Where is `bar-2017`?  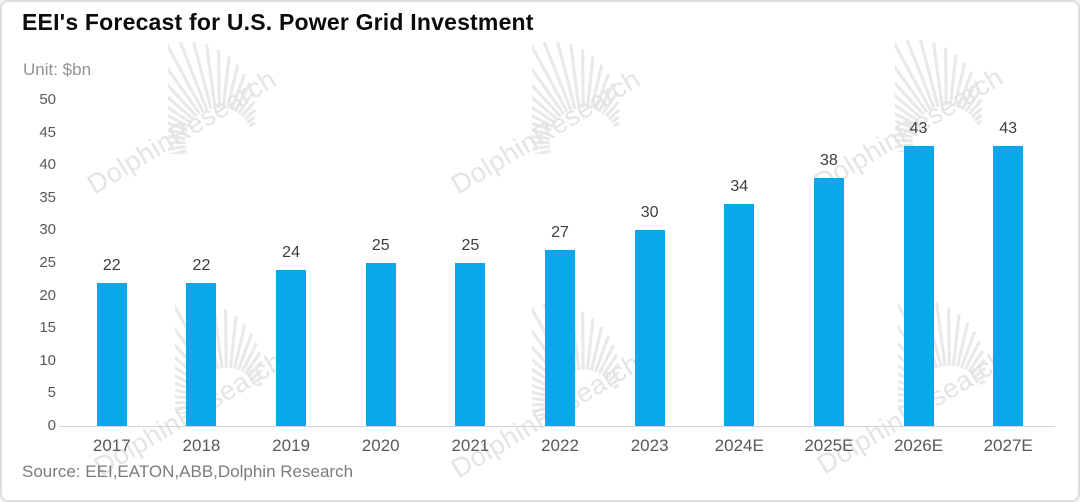
bar-2017 is located at coordinates (111, 354).